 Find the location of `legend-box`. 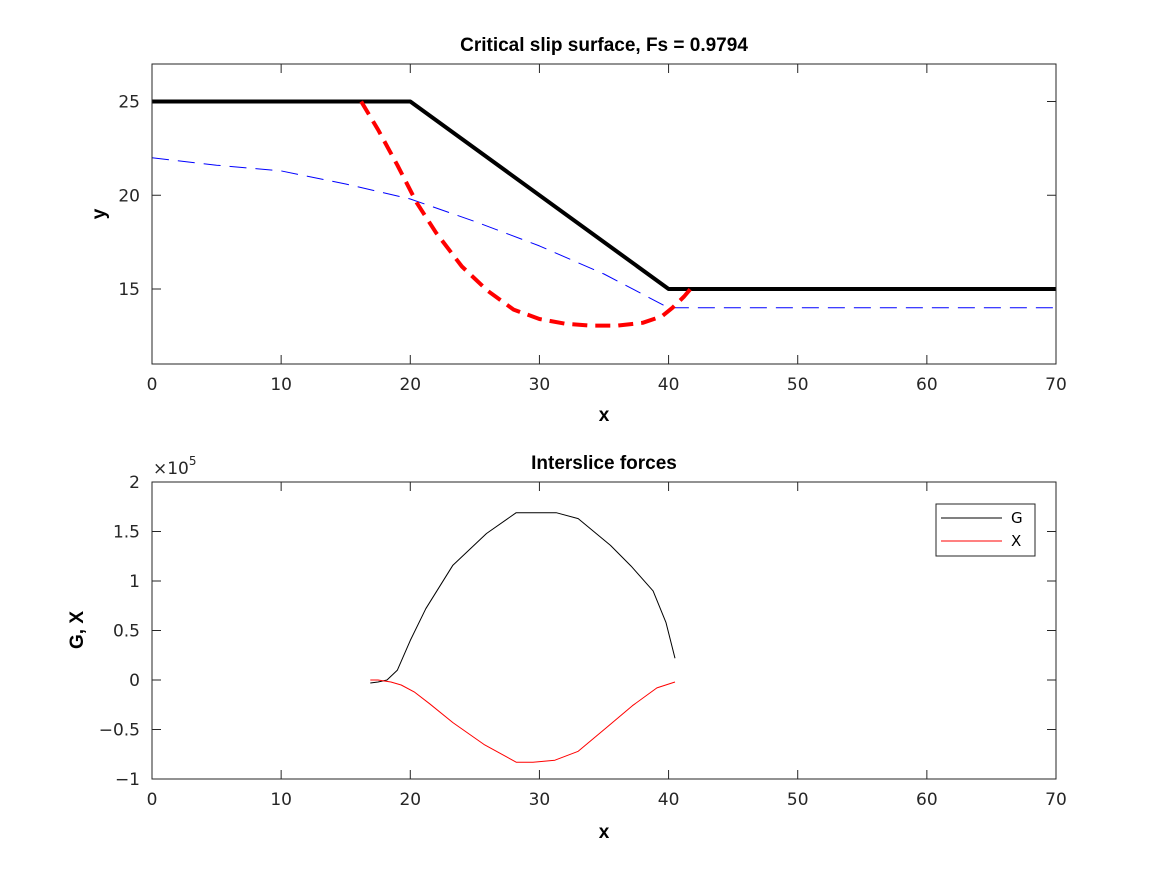

legend-box is located at coordinates (985, 530).